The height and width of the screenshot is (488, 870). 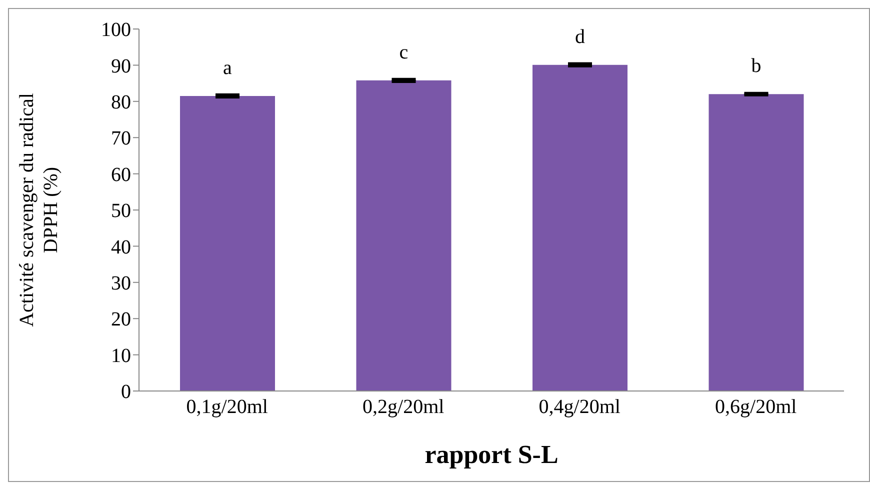 I want to click on annotation: a, so click(x=227, y=67).